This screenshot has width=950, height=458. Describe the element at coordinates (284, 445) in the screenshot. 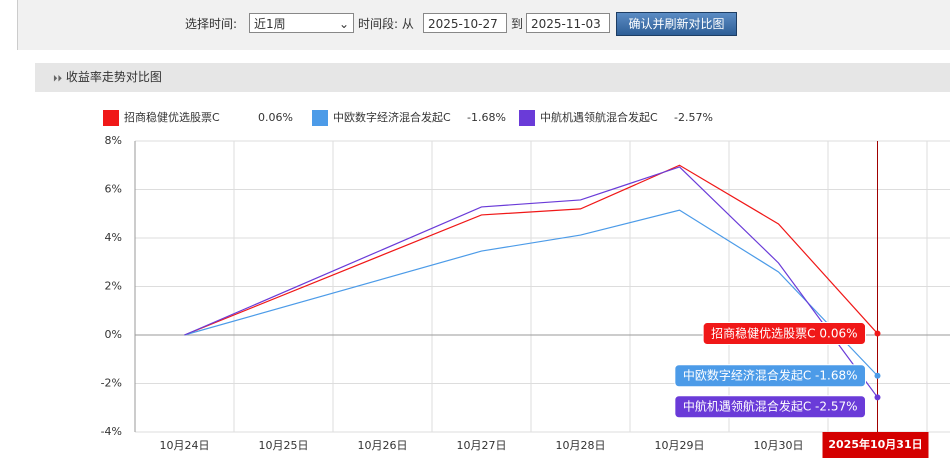

I see `x-tick-label: 10月25日` at that location.